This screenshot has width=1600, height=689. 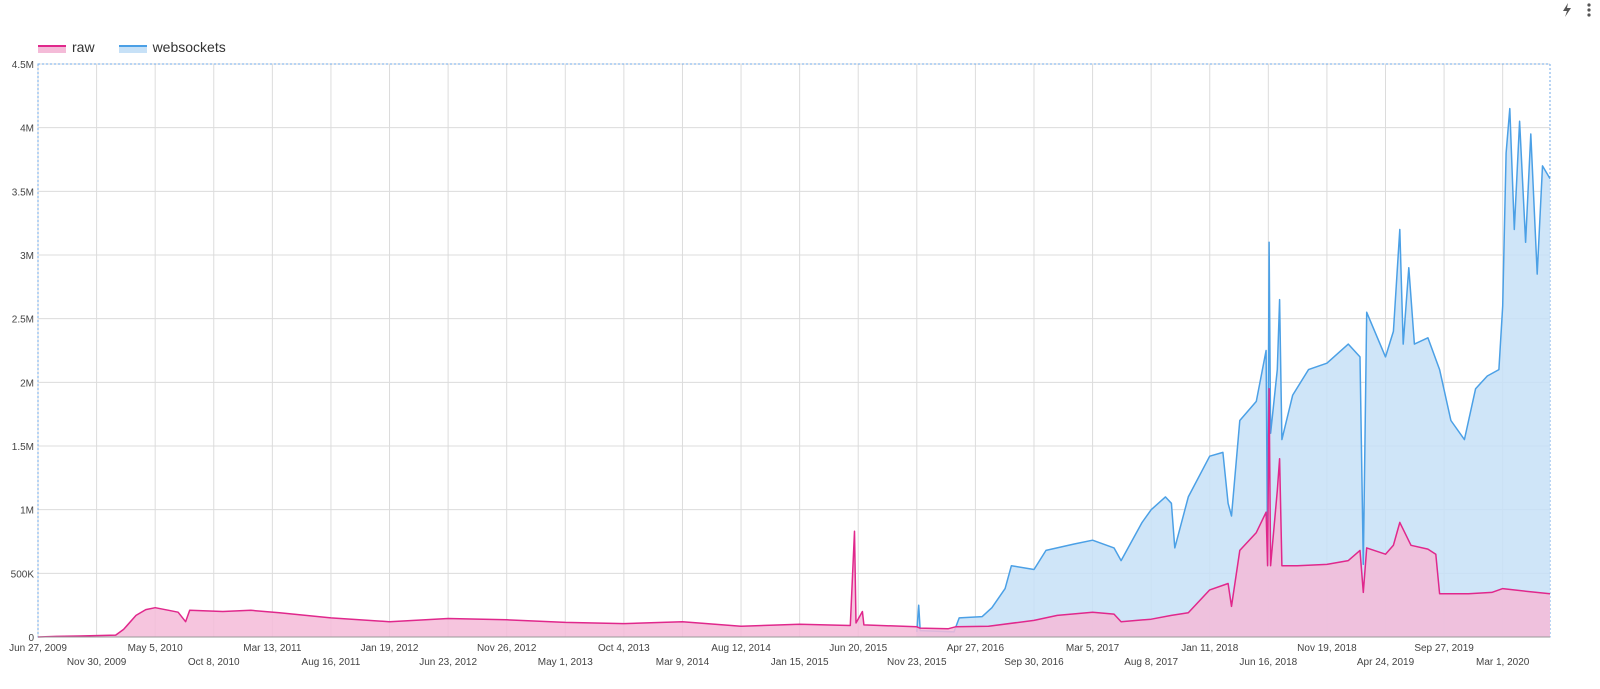 What do you see at coordinates (1386, 662) in the screenshot?
I see `x-tick-label: Apr 24, 2019` at bounding box center [1386, 662].